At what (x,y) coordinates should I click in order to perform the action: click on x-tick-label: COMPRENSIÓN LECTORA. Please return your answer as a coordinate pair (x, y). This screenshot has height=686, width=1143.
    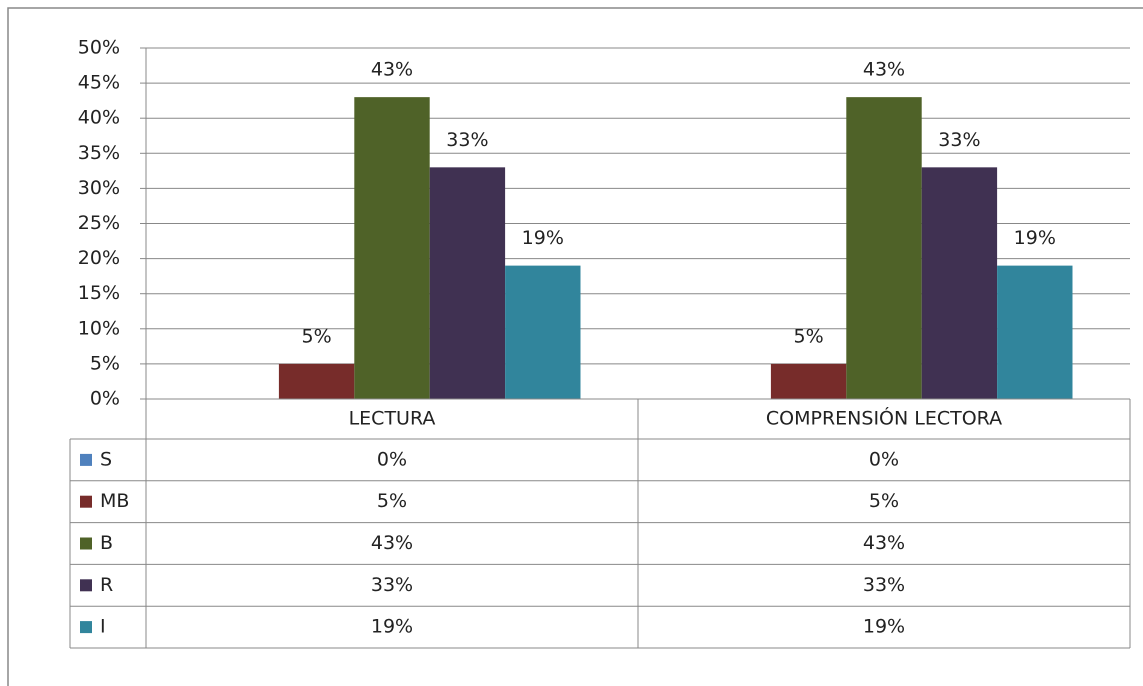
    Looking at the image, I should click on (884, 418).